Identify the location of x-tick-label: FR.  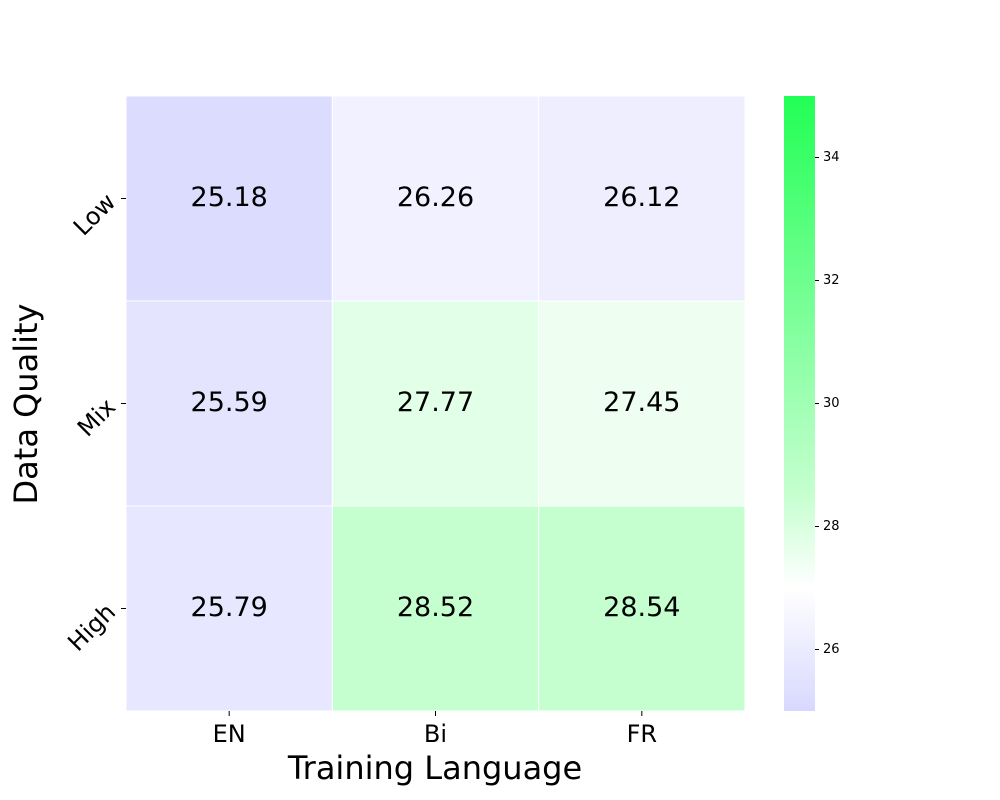
(642, 734).